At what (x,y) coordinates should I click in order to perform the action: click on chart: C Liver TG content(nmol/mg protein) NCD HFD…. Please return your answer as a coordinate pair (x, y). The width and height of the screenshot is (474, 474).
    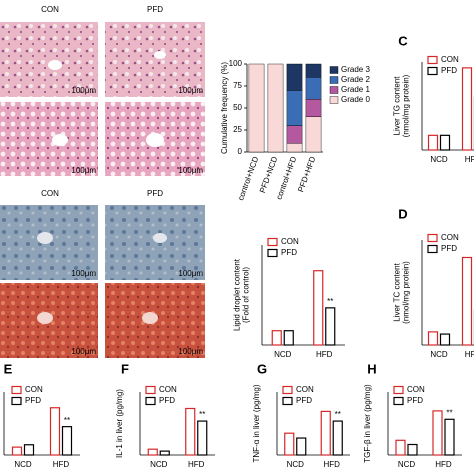
    Looking at the image, I should click on (433, 98).